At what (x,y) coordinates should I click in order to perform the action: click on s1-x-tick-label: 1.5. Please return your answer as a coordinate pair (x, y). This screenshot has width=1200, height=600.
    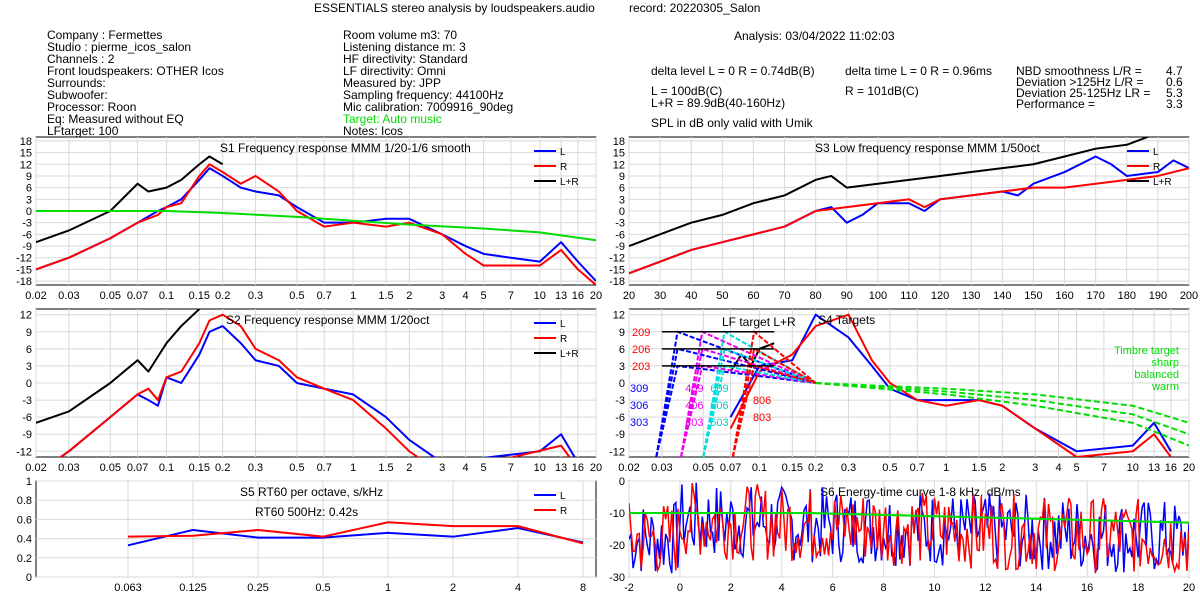
    Looking at the image, I should click on (385, 296).